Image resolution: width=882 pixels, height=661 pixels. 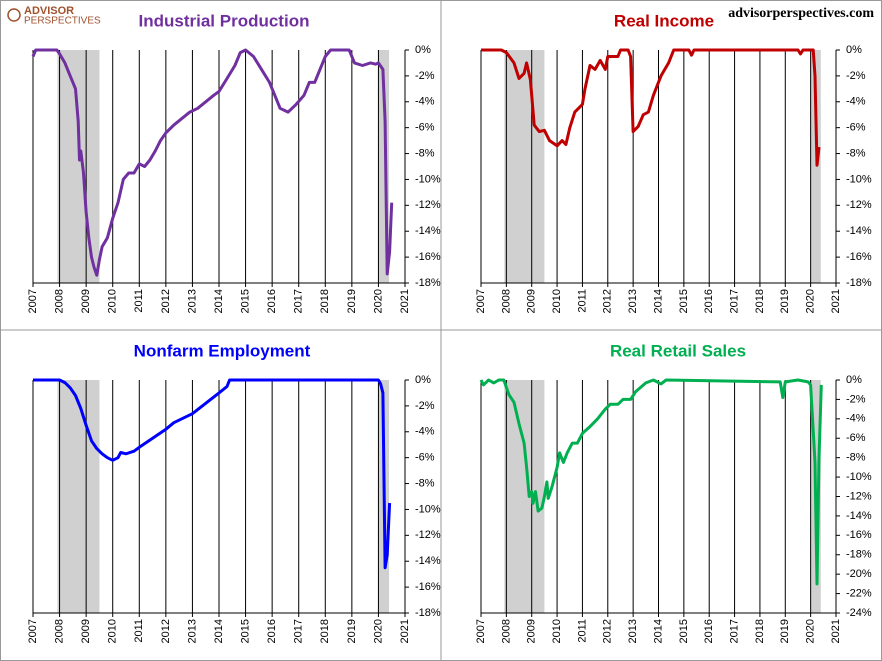 What do you see at coordinates (14, 15) in the screenshot?
I see `logo-mark` at bounding box center [14, 15].